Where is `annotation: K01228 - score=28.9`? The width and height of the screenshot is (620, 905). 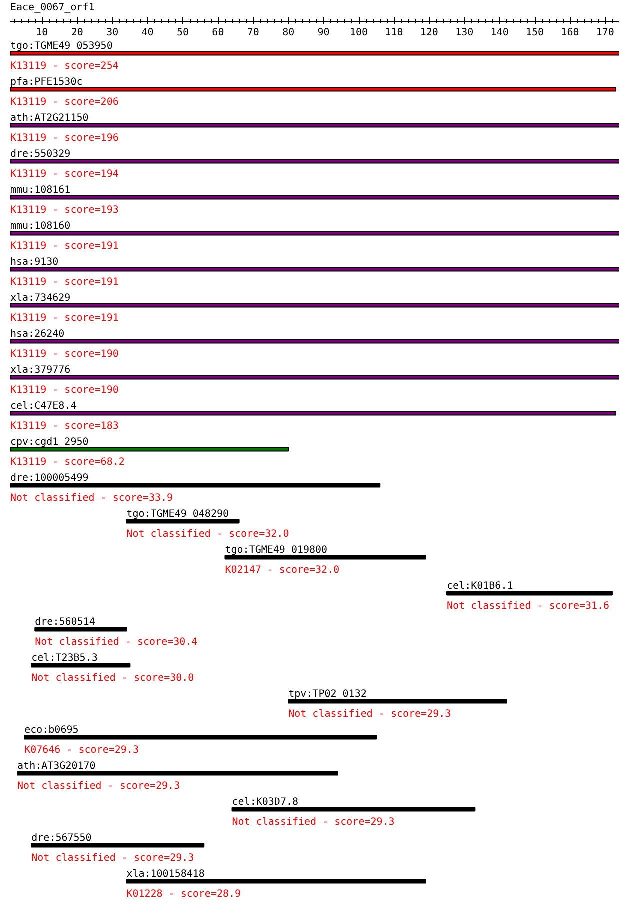
annotation: K01228 - score=28.9 is located at coordinates (184, 894).